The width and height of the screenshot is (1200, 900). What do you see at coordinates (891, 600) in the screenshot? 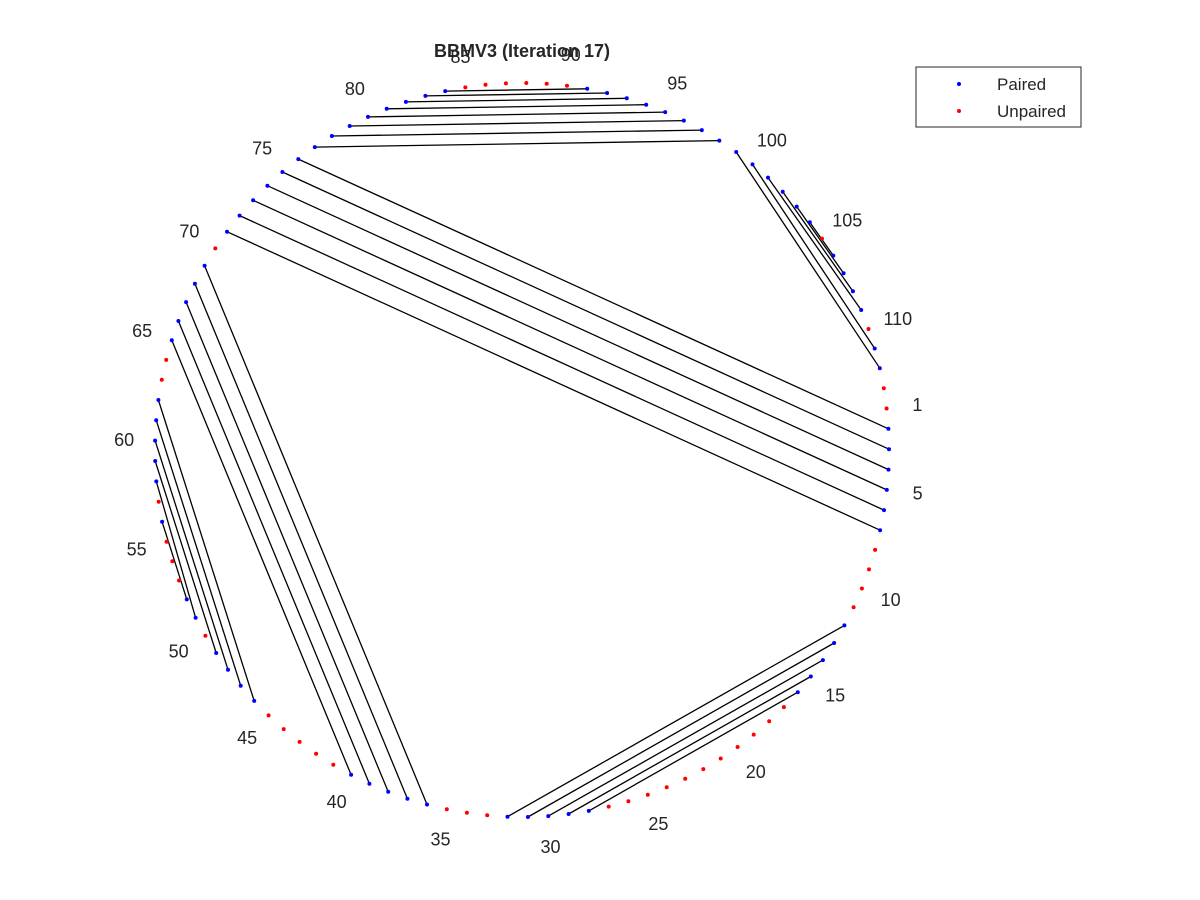
I see `index-label: 10` at bounding box center [891, 600].